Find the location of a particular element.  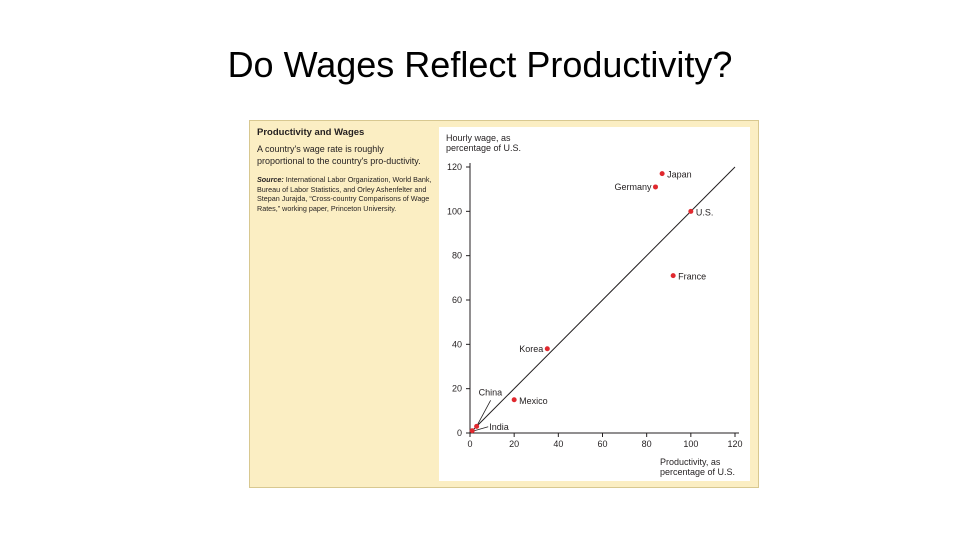

point-japan is located at coordinates (662, 174).